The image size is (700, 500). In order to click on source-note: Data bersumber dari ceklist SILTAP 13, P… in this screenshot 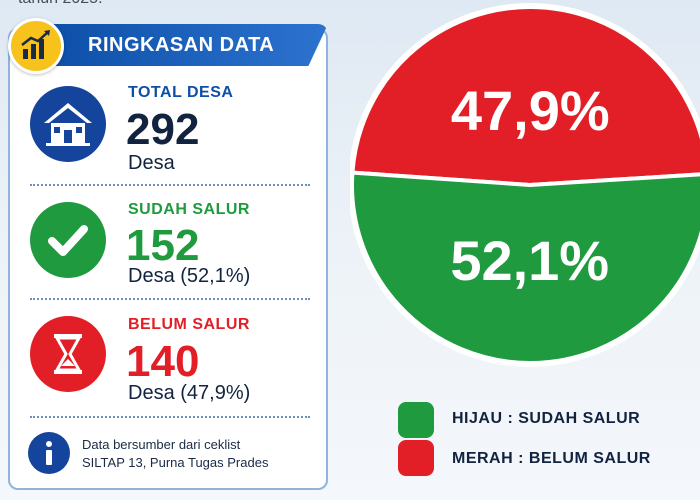, I will do `click(202, 454)`.